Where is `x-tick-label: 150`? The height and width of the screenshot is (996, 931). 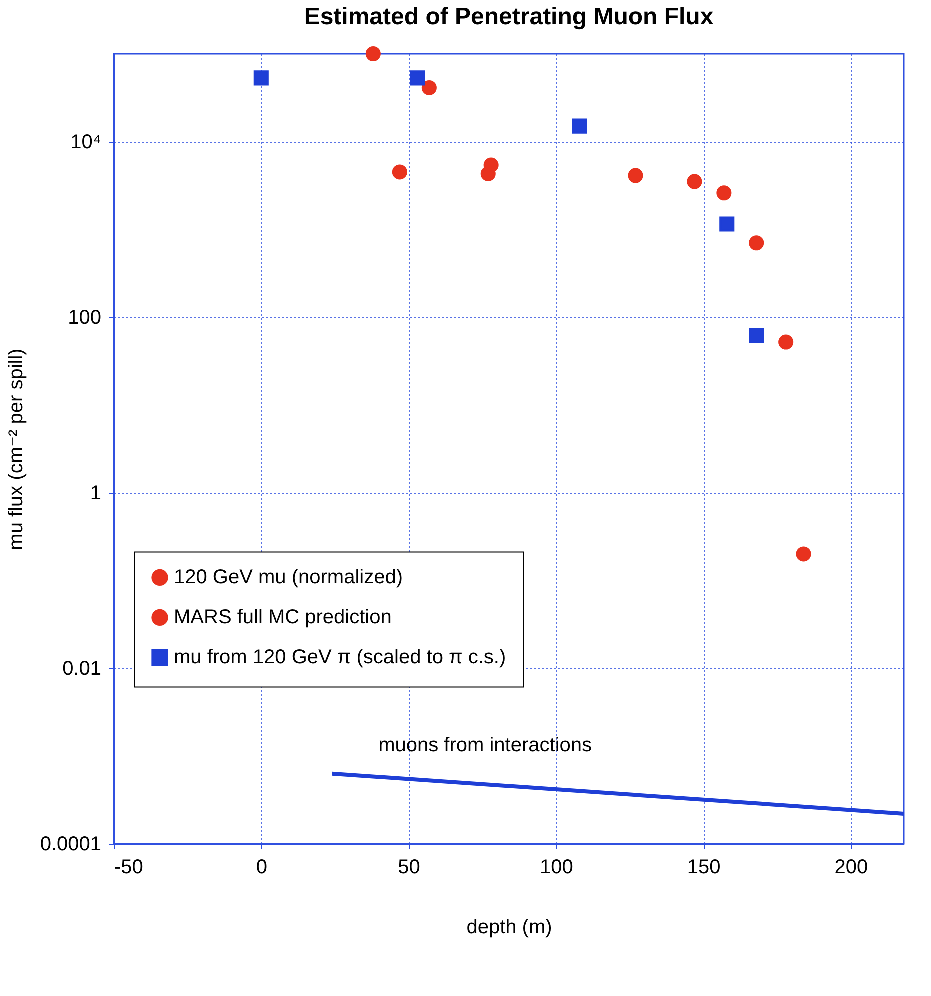
x-tick-label: 150 is located at coordinates (704, 867).